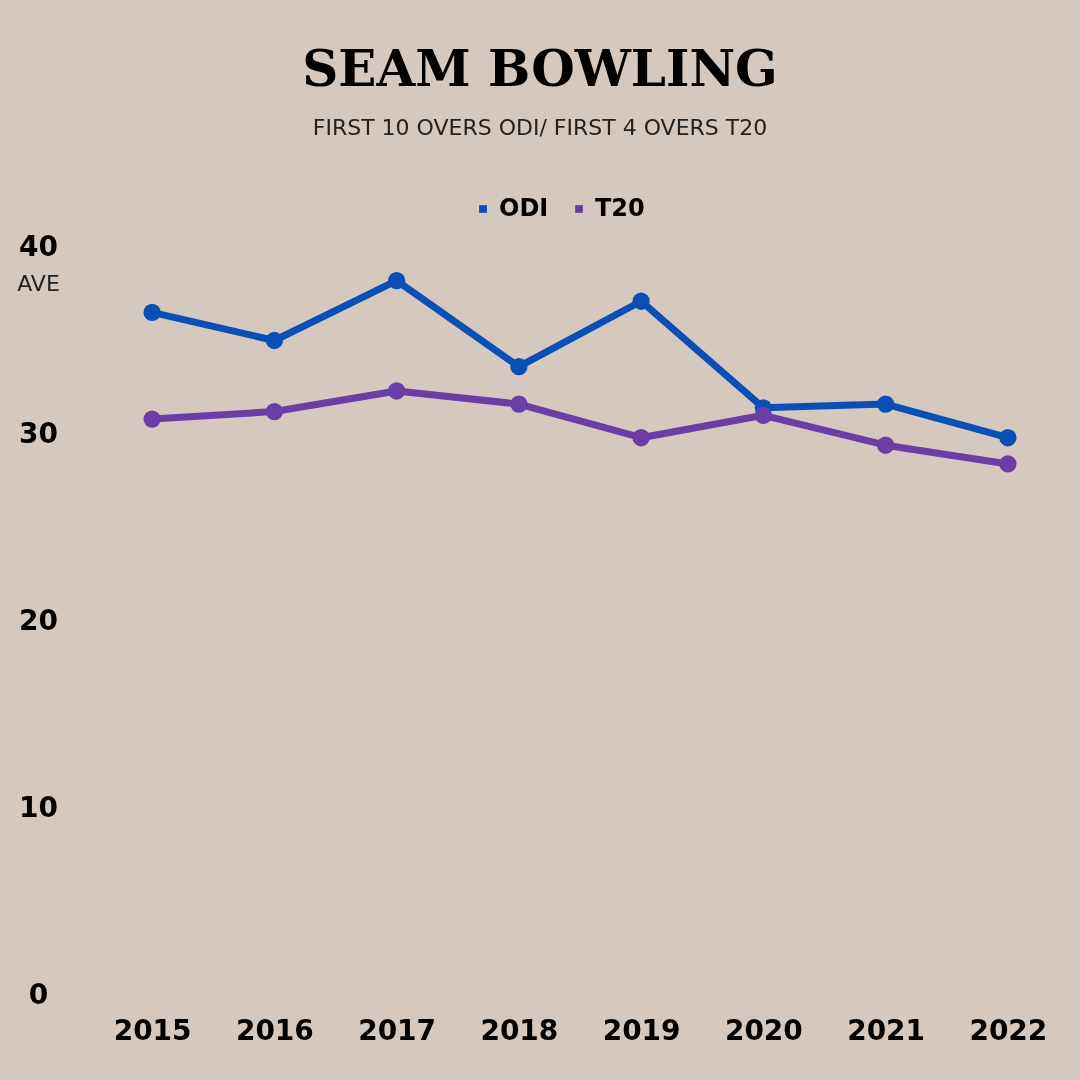 The height and width of the screenshot is (1080, 1080). What do you see at coordinates (524, 208) in the screenshot?
I see `legend-label: ODI` at bounding box center [524, 208].